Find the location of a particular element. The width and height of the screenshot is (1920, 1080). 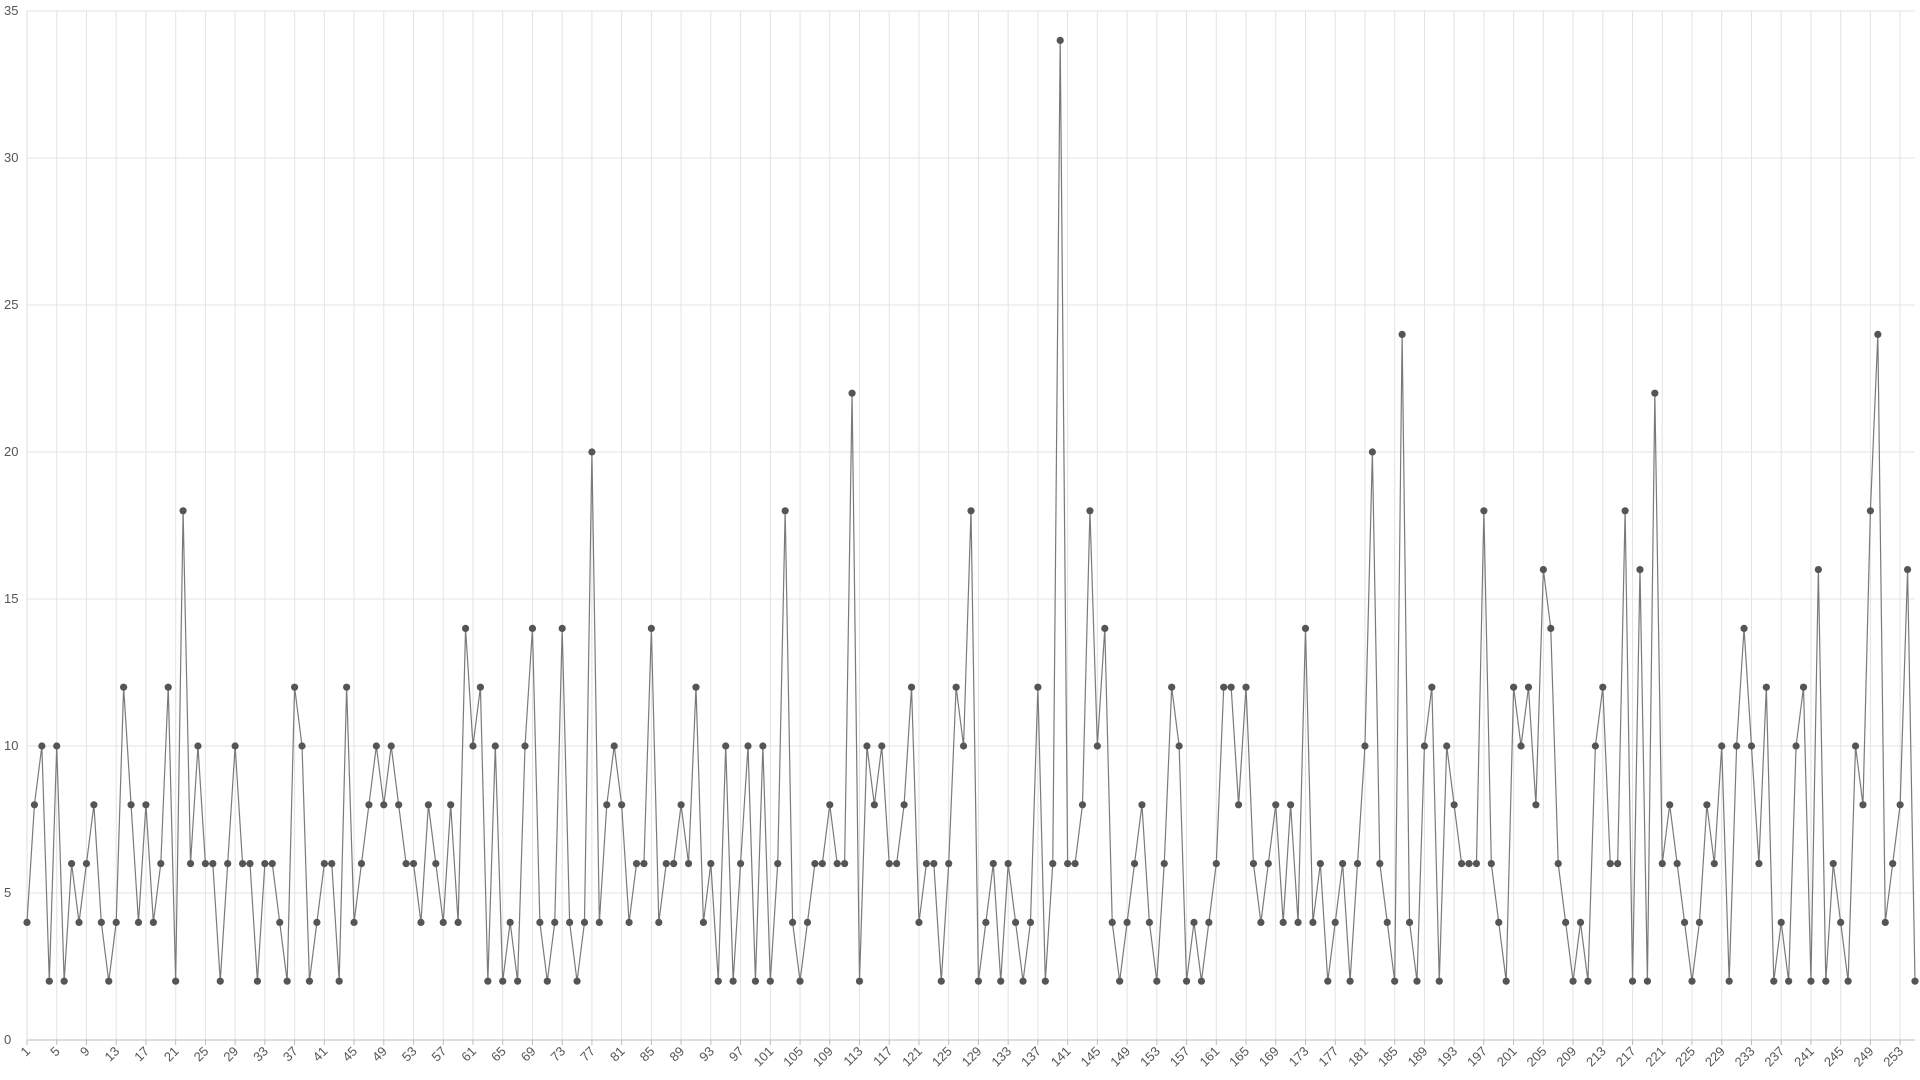

x-tick-label: 229 is located at coordinates (1715, 1057).